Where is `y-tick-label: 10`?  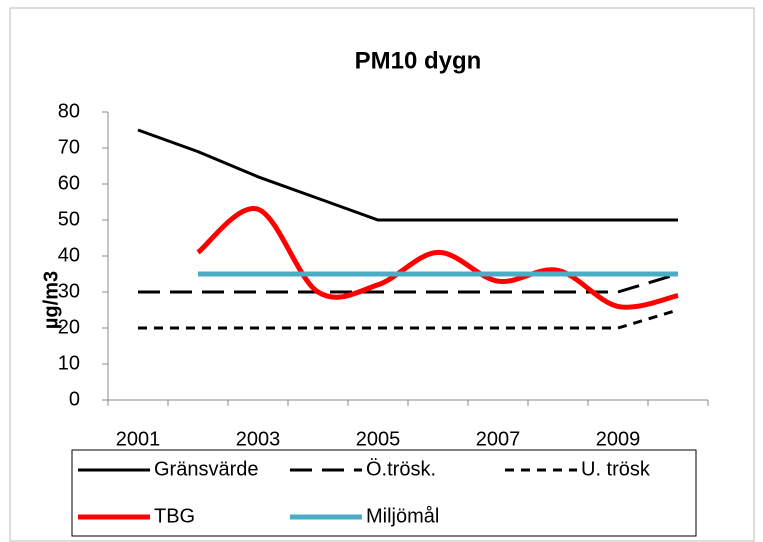
y-tick-label: 10 is located at coordinates (69, 363).